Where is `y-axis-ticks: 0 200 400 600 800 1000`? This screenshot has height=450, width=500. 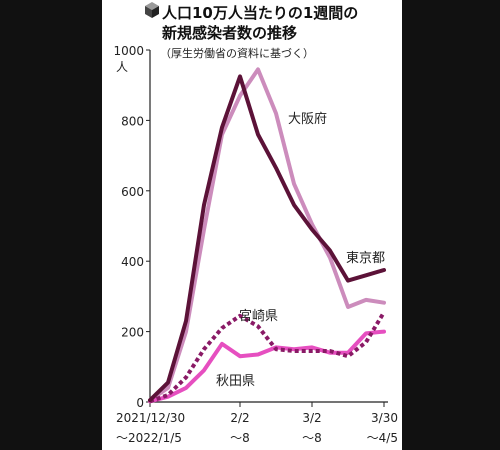 y-axis-ticks: 0 200 400 600 800 1000 is located at coordinates (131, 227).